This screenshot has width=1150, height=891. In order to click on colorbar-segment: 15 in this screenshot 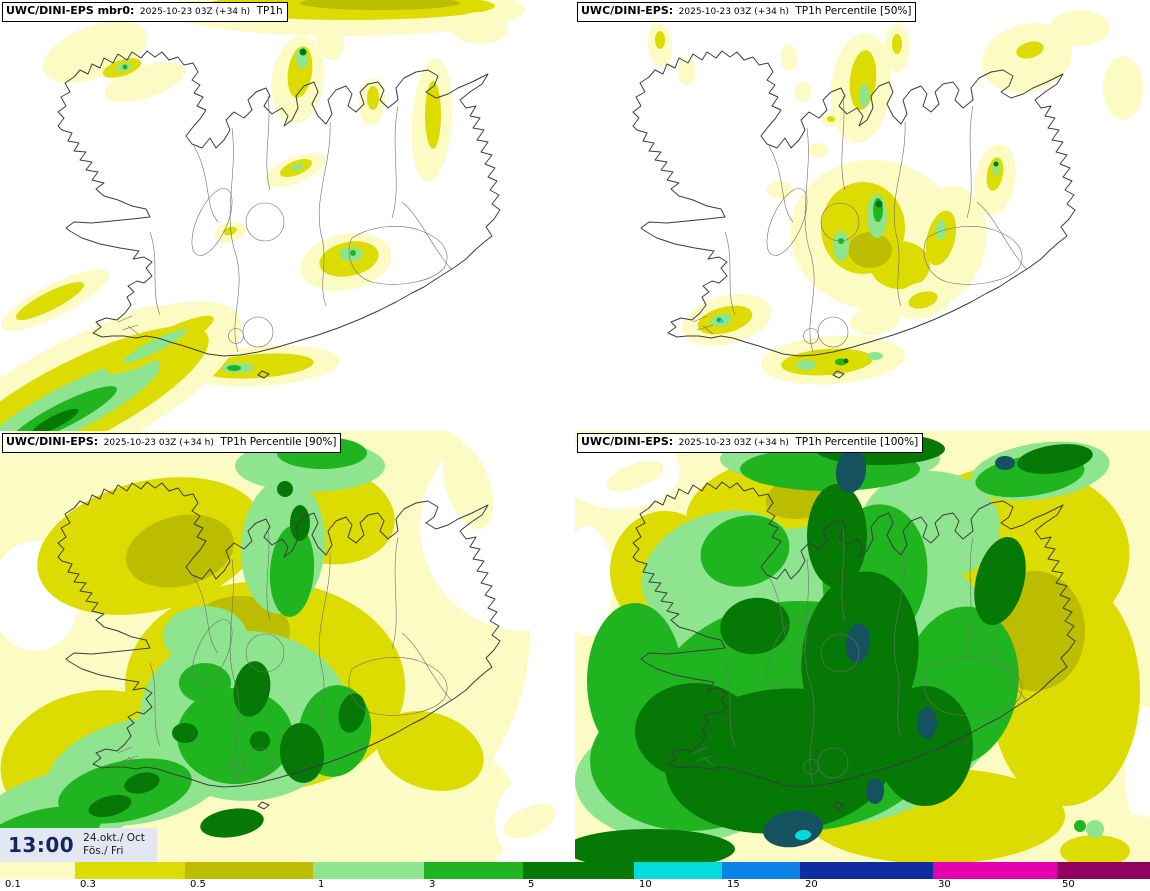, I will do `click(761, 876)`.